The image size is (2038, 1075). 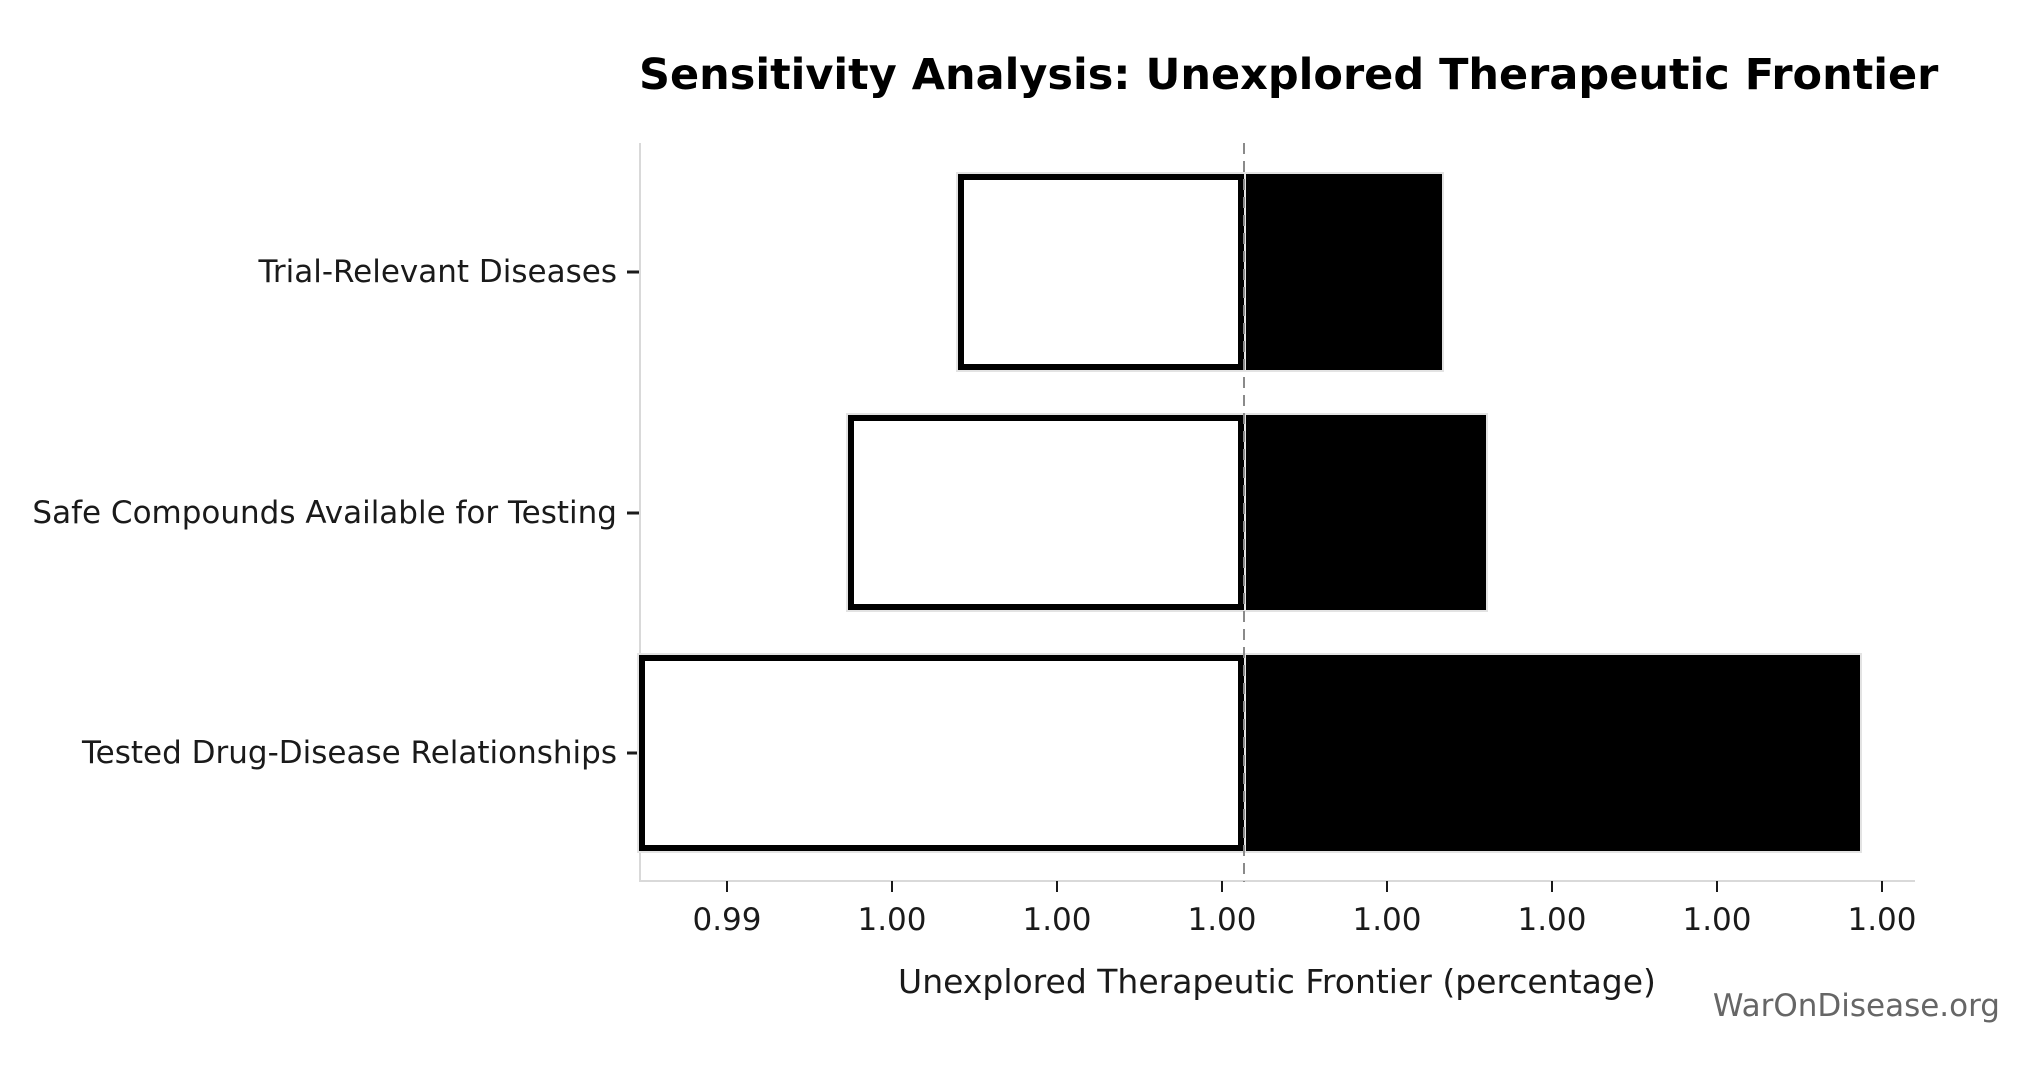 I want to click on x-tick-label: 0.99, so click(x=727, y=920).